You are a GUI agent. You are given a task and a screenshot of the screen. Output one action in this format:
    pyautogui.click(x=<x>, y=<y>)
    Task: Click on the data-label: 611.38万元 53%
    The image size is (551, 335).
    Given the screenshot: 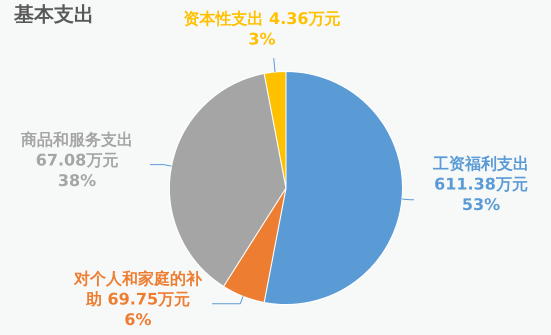 What is the action you would take?
    pyautogui.click(x=481, y=194)
    